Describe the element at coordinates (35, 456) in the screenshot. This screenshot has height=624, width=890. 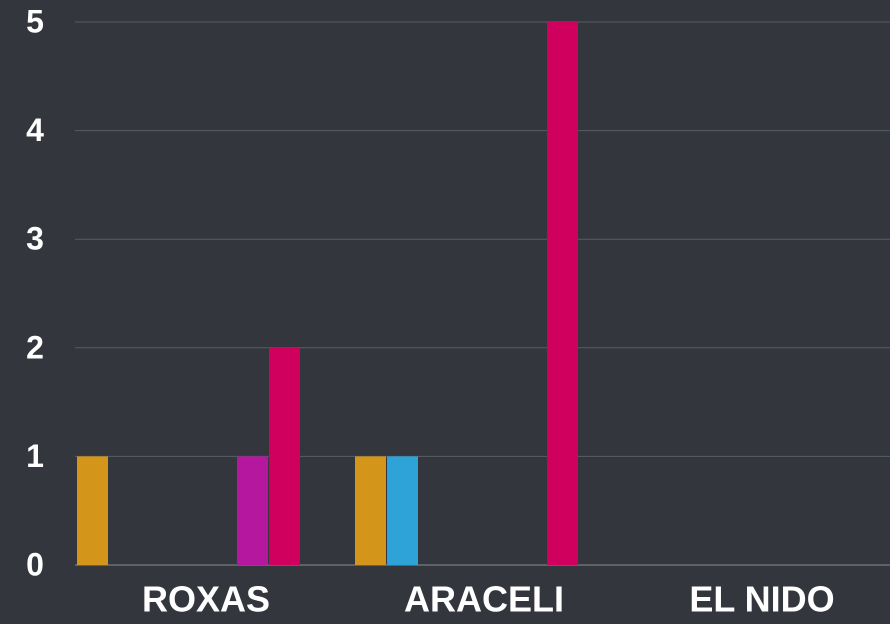
I see `y-tick-label: 1` at that location.